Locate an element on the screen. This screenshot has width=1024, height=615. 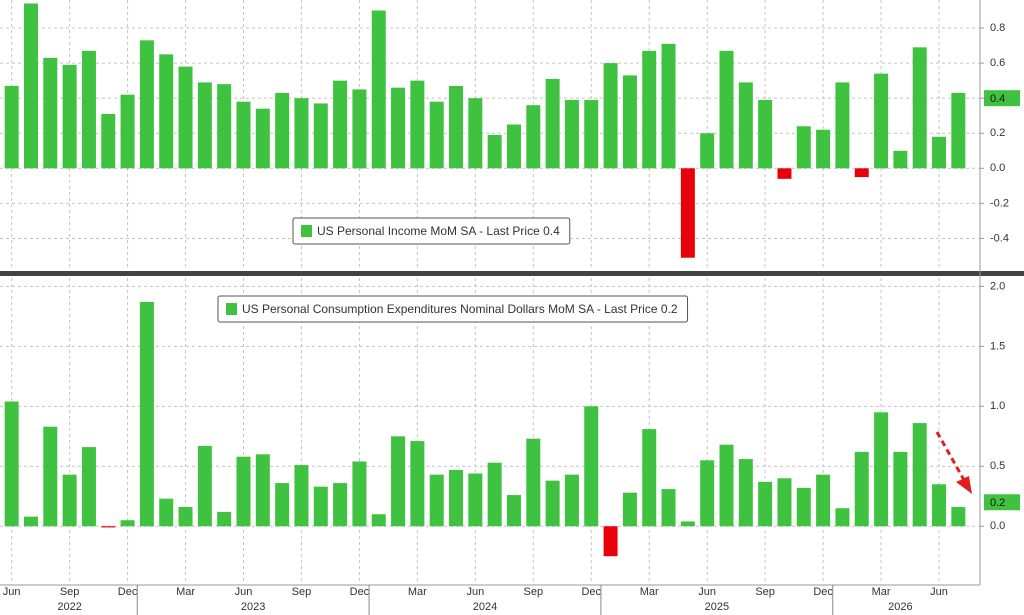
year-label: 2022 is located at coordinates (69, 607).